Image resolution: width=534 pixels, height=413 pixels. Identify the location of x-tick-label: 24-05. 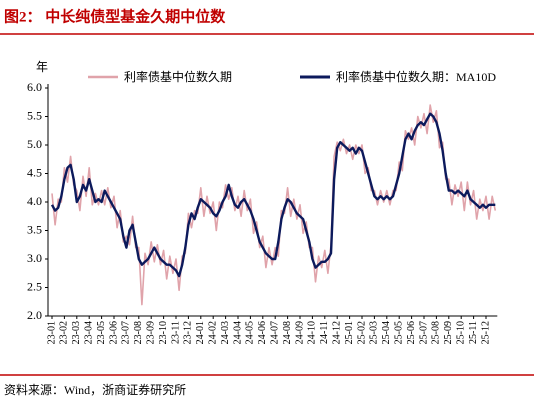
(250, 332).